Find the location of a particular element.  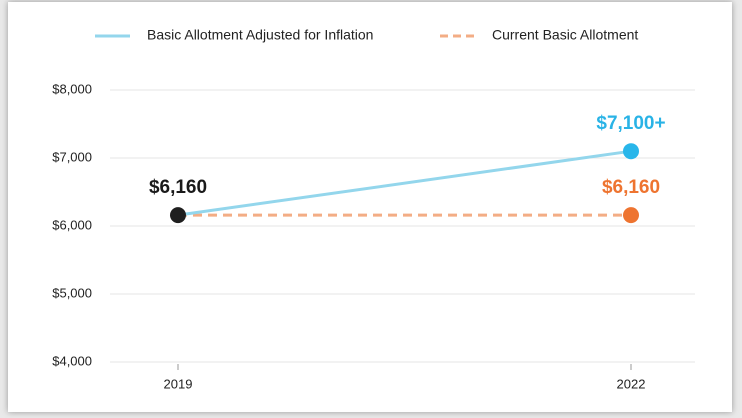

y-tick-label: $5,000 is located at coordinates (72, 292).